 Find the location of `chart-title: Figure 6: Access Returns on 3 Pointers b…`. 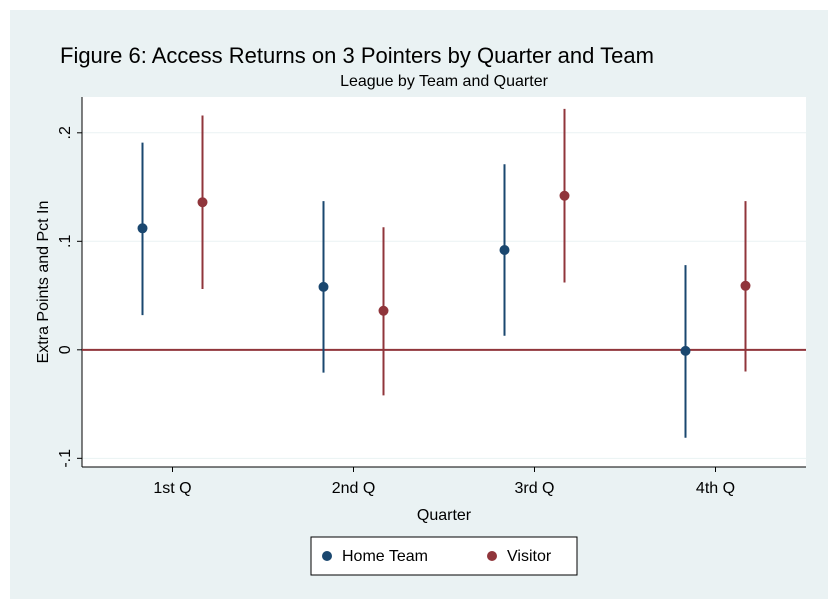

chart-title: Figure 6: Access Returns on 3 Pointers b… is located at coordinates (357, 55).